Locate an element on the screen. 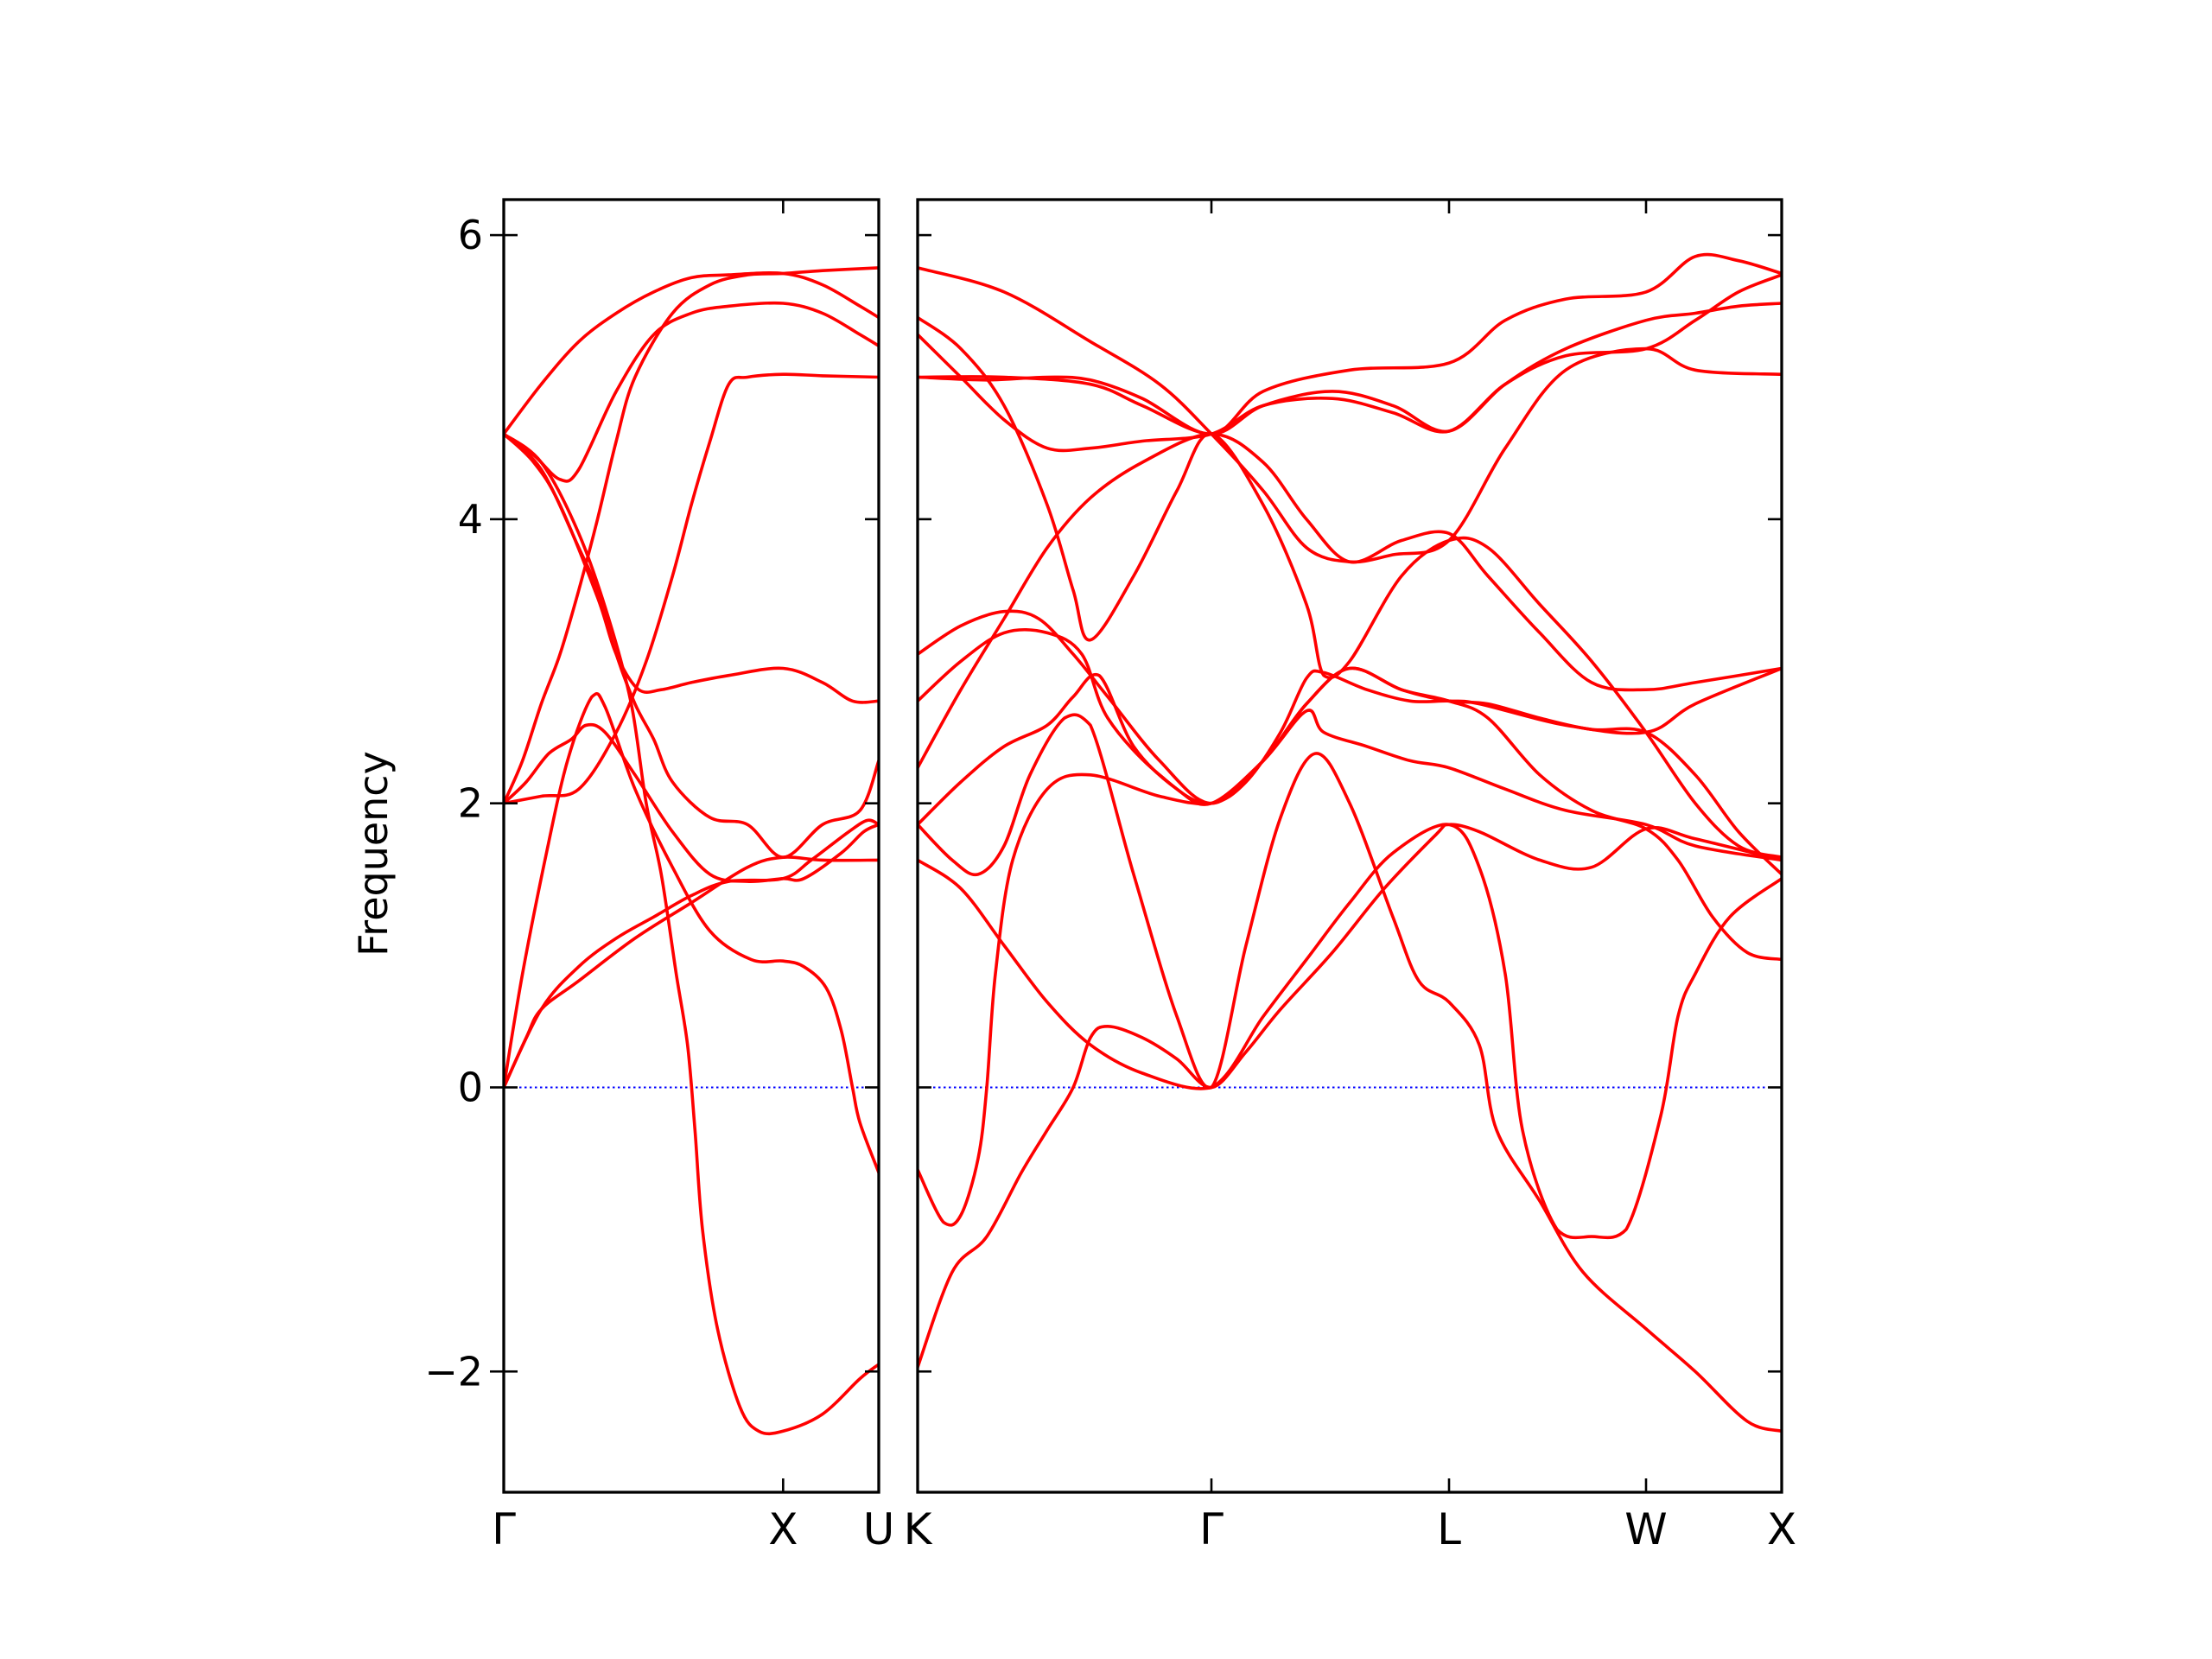 The height and width of the screenshot is (1659, 2212). y-tick-label: 2 is located at coordinates (471, 803).